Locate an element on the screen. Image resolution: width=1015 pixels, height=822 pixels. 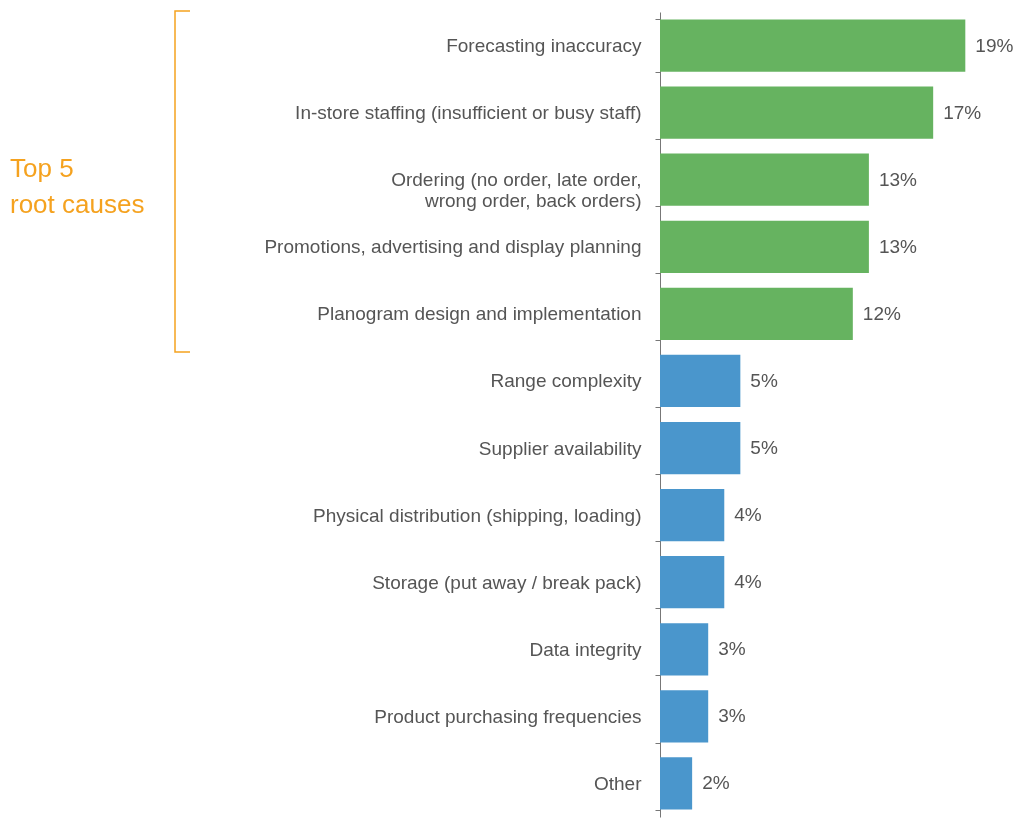
y-tick-label: Range complexity is located at coordinates (566, 381).